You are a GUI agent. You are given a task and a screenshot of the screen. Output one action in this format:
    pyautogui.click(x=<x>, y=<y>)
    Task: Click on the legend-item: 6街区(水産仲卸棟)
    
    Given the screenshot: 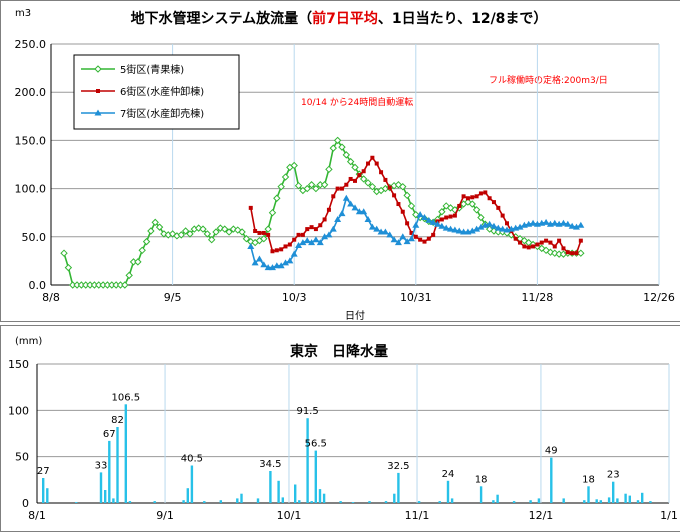 What is the action you would take?
    pyautogui.click(x=142, y=91)
    